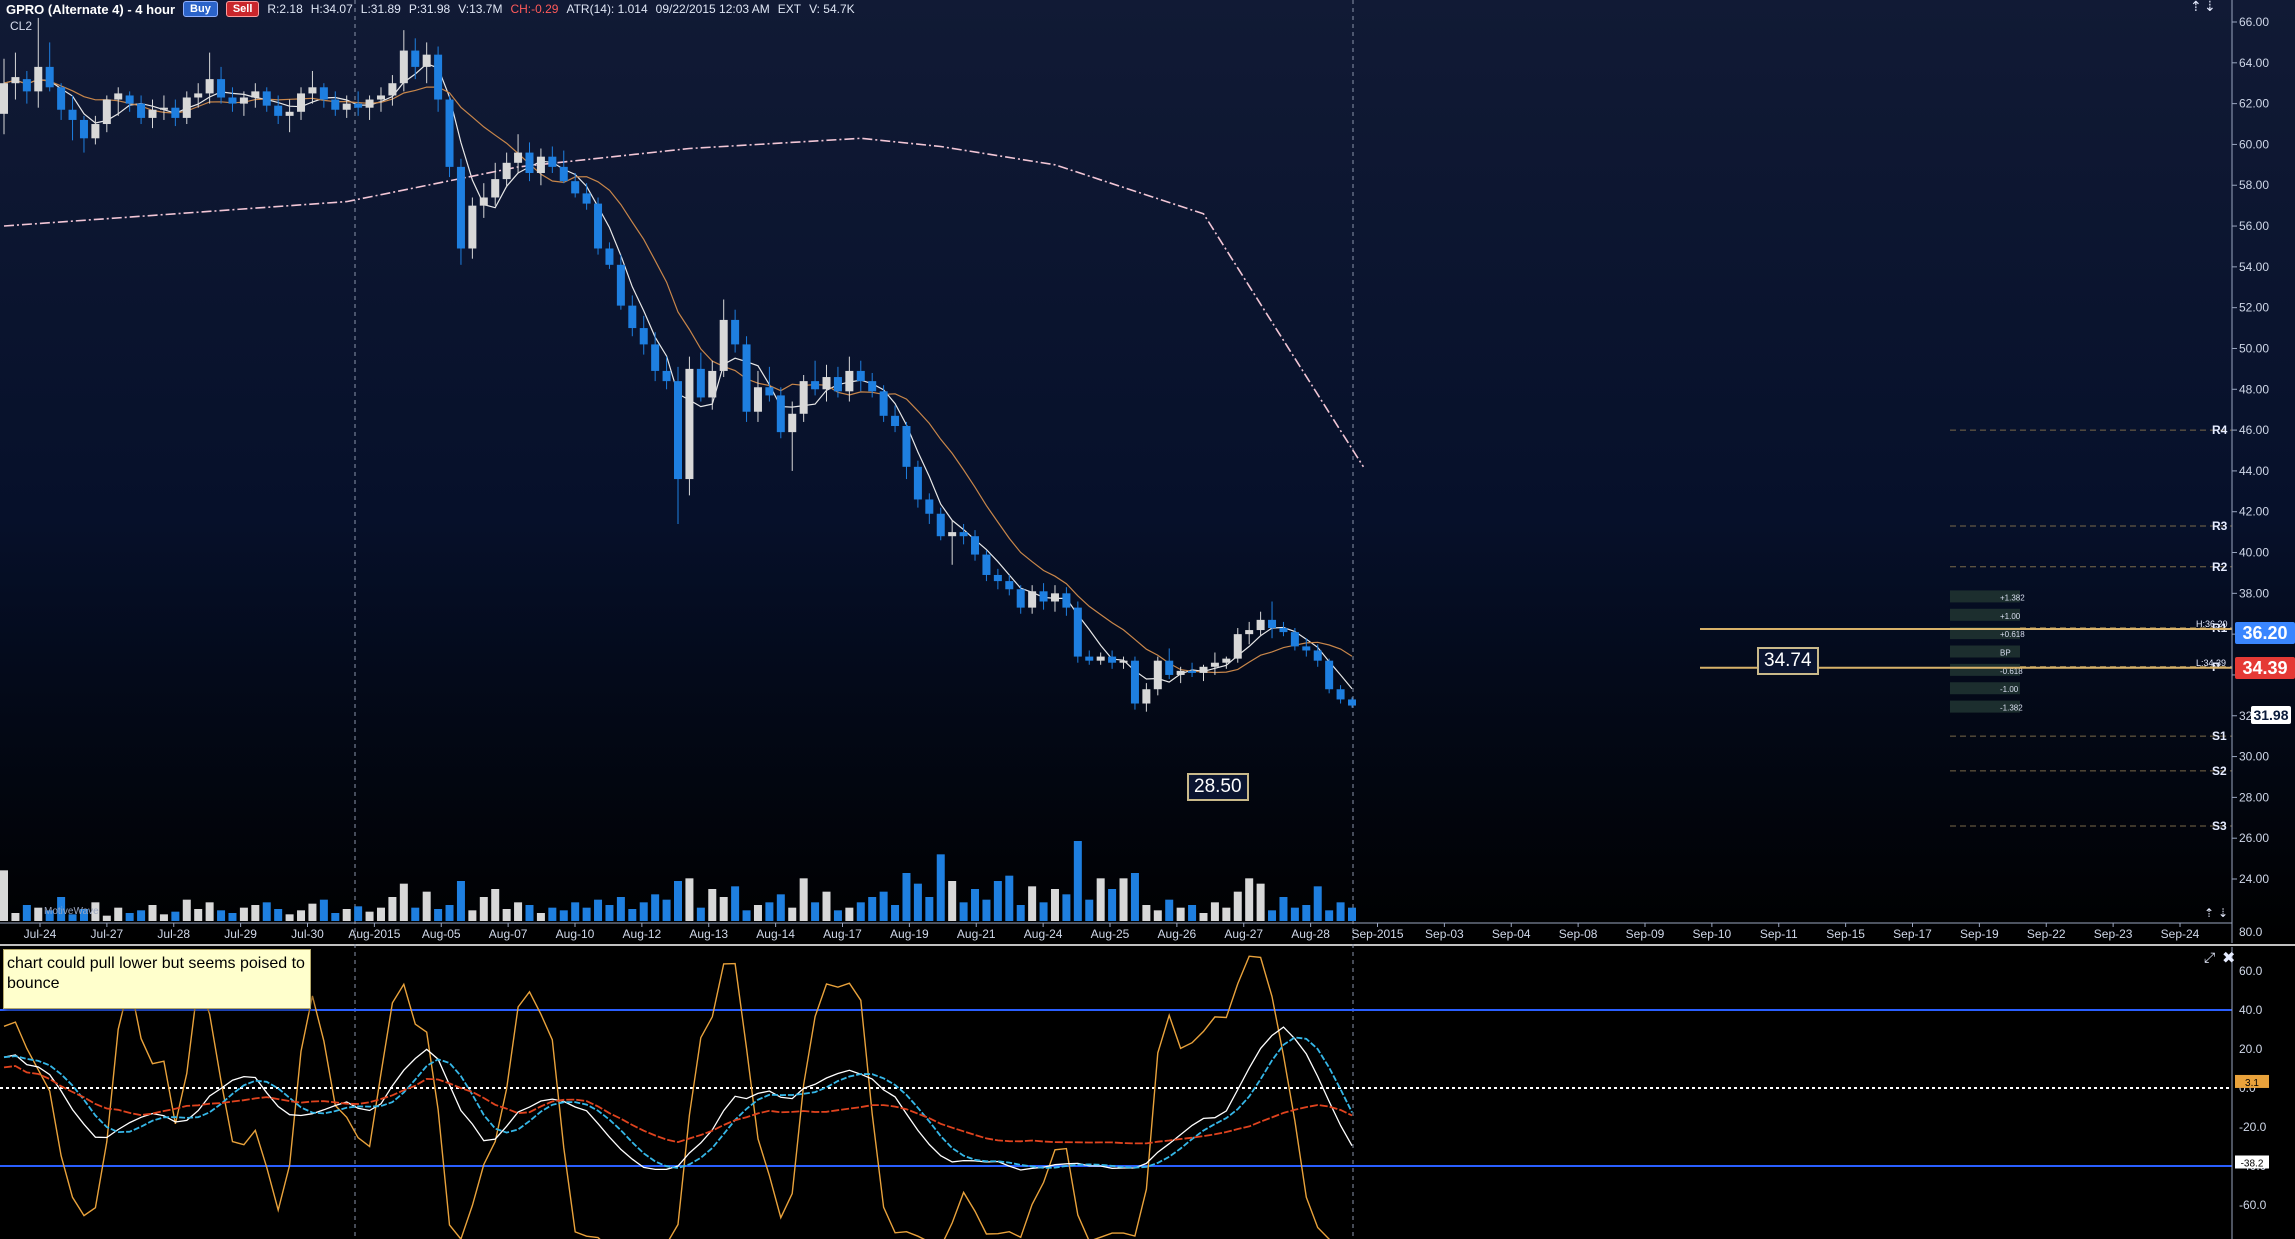 The width and height of the screenshot is (2295, 1239). Describe the element at coordinates (2254, 63) in the screenshot. I see `price-tick-label: 64.00` at that location.